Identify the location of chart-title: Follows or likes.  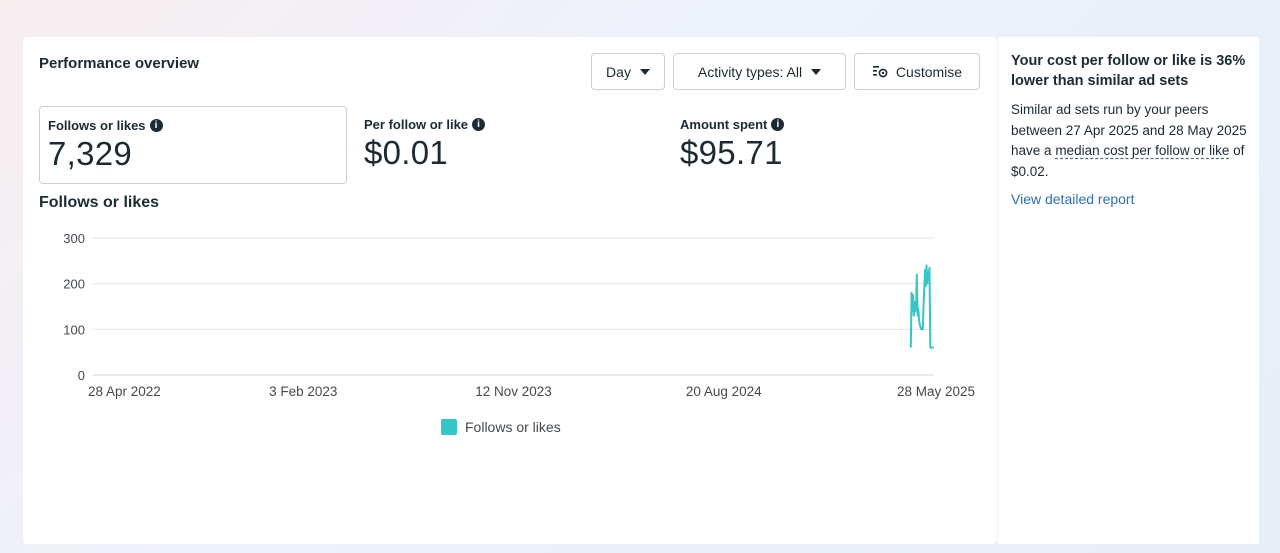
(99, 202).